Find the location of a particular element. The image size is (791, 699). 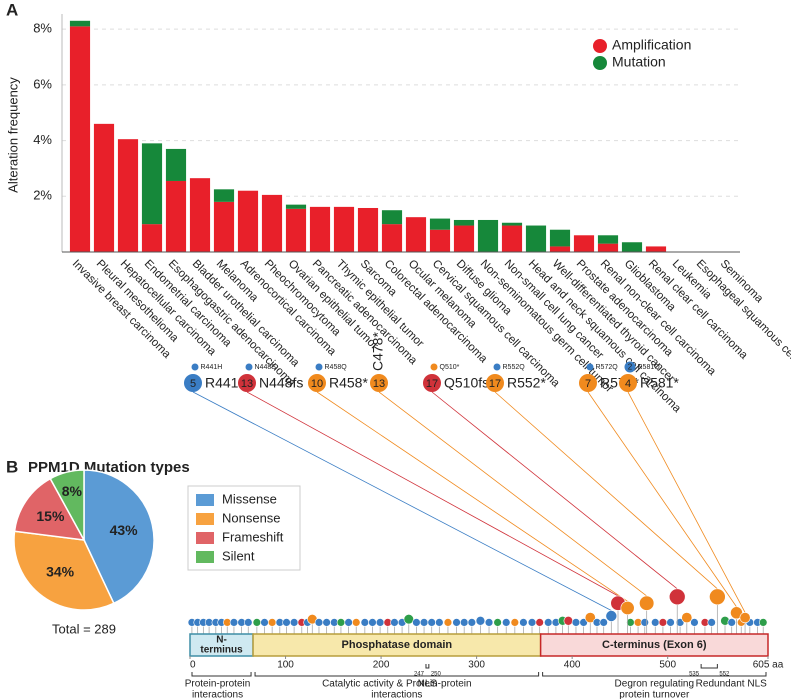

site-label: R581* is located at coordinates (659, 383).